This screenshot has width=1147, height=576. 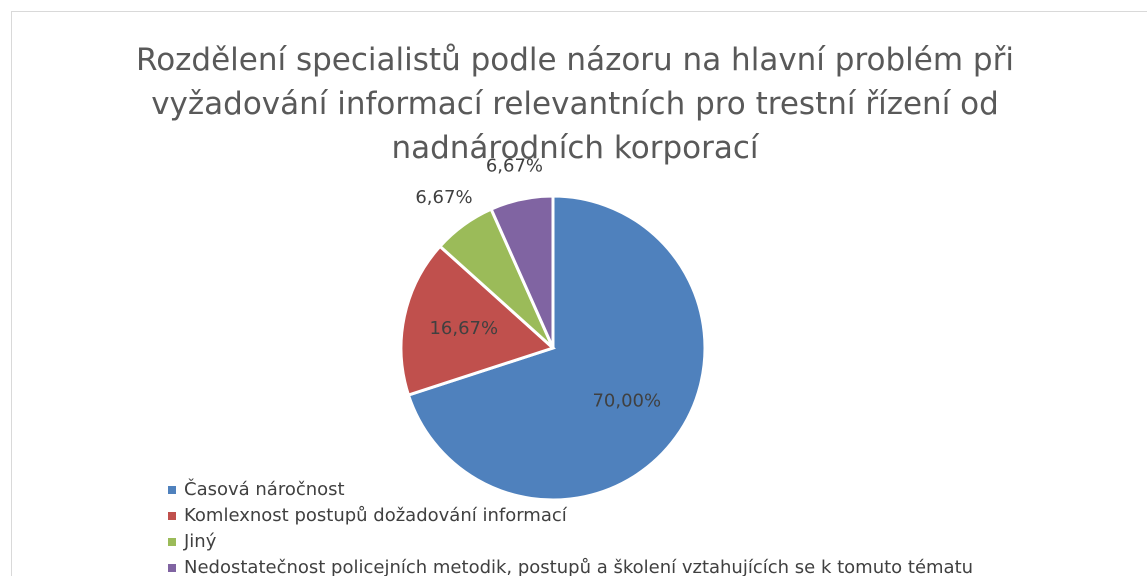 What do you see at coordinates (200, 541) in the screenshot?
I see `legend-label: Jiný` at bounding box center [200, 541].